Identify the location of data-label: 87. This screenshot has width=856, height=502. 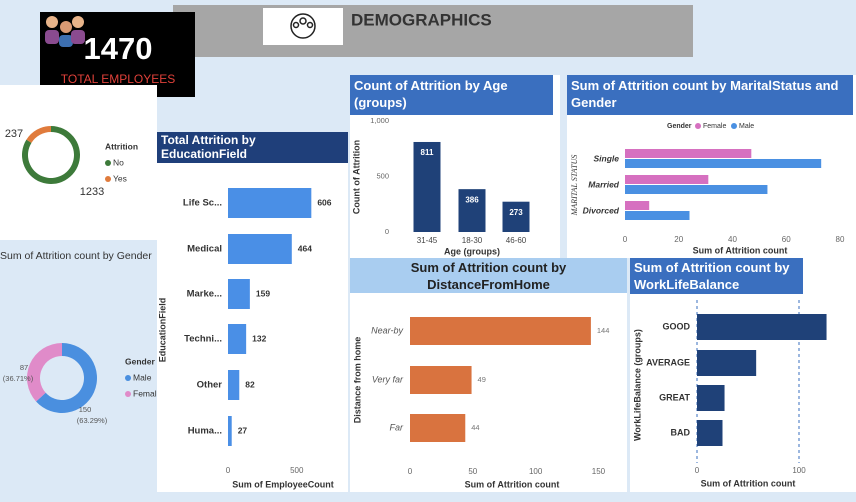
(24, 367).